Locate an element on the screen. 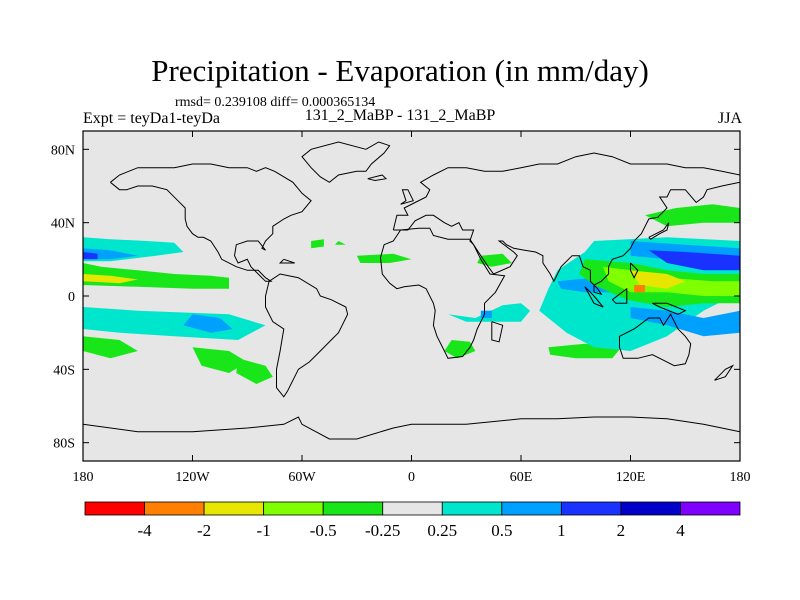 Image resolution: width=800 pixels, height=600 pixels. colorbar-label-9: 4 is located at coordinates (680, 530).